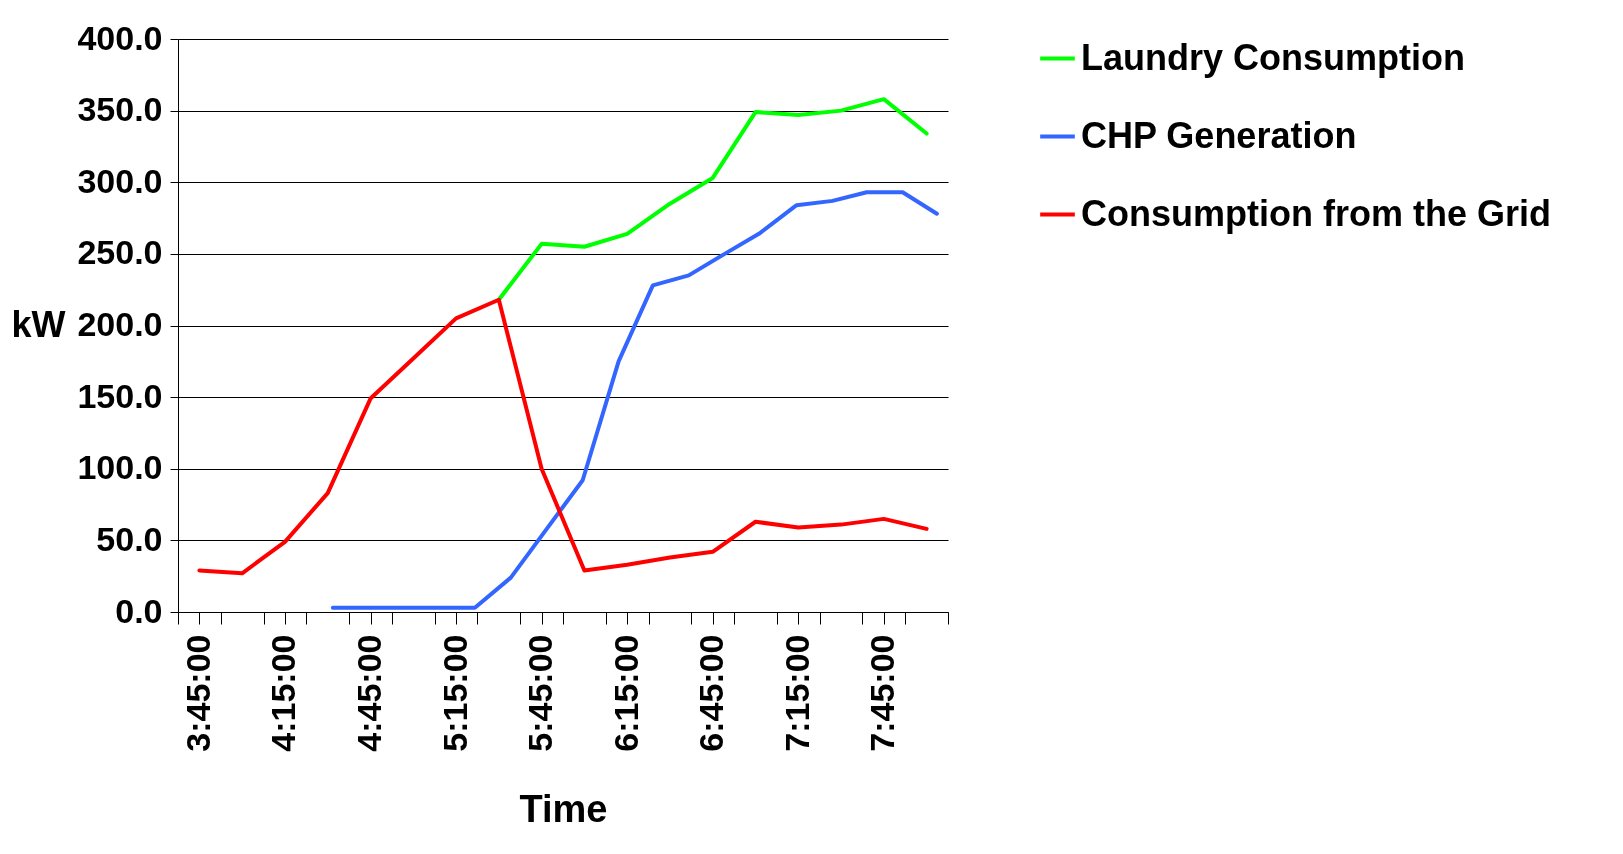 This screenshot has height=854, width=1623. I want to click on x-tick-label: 5:15:00, so click(454, 693).